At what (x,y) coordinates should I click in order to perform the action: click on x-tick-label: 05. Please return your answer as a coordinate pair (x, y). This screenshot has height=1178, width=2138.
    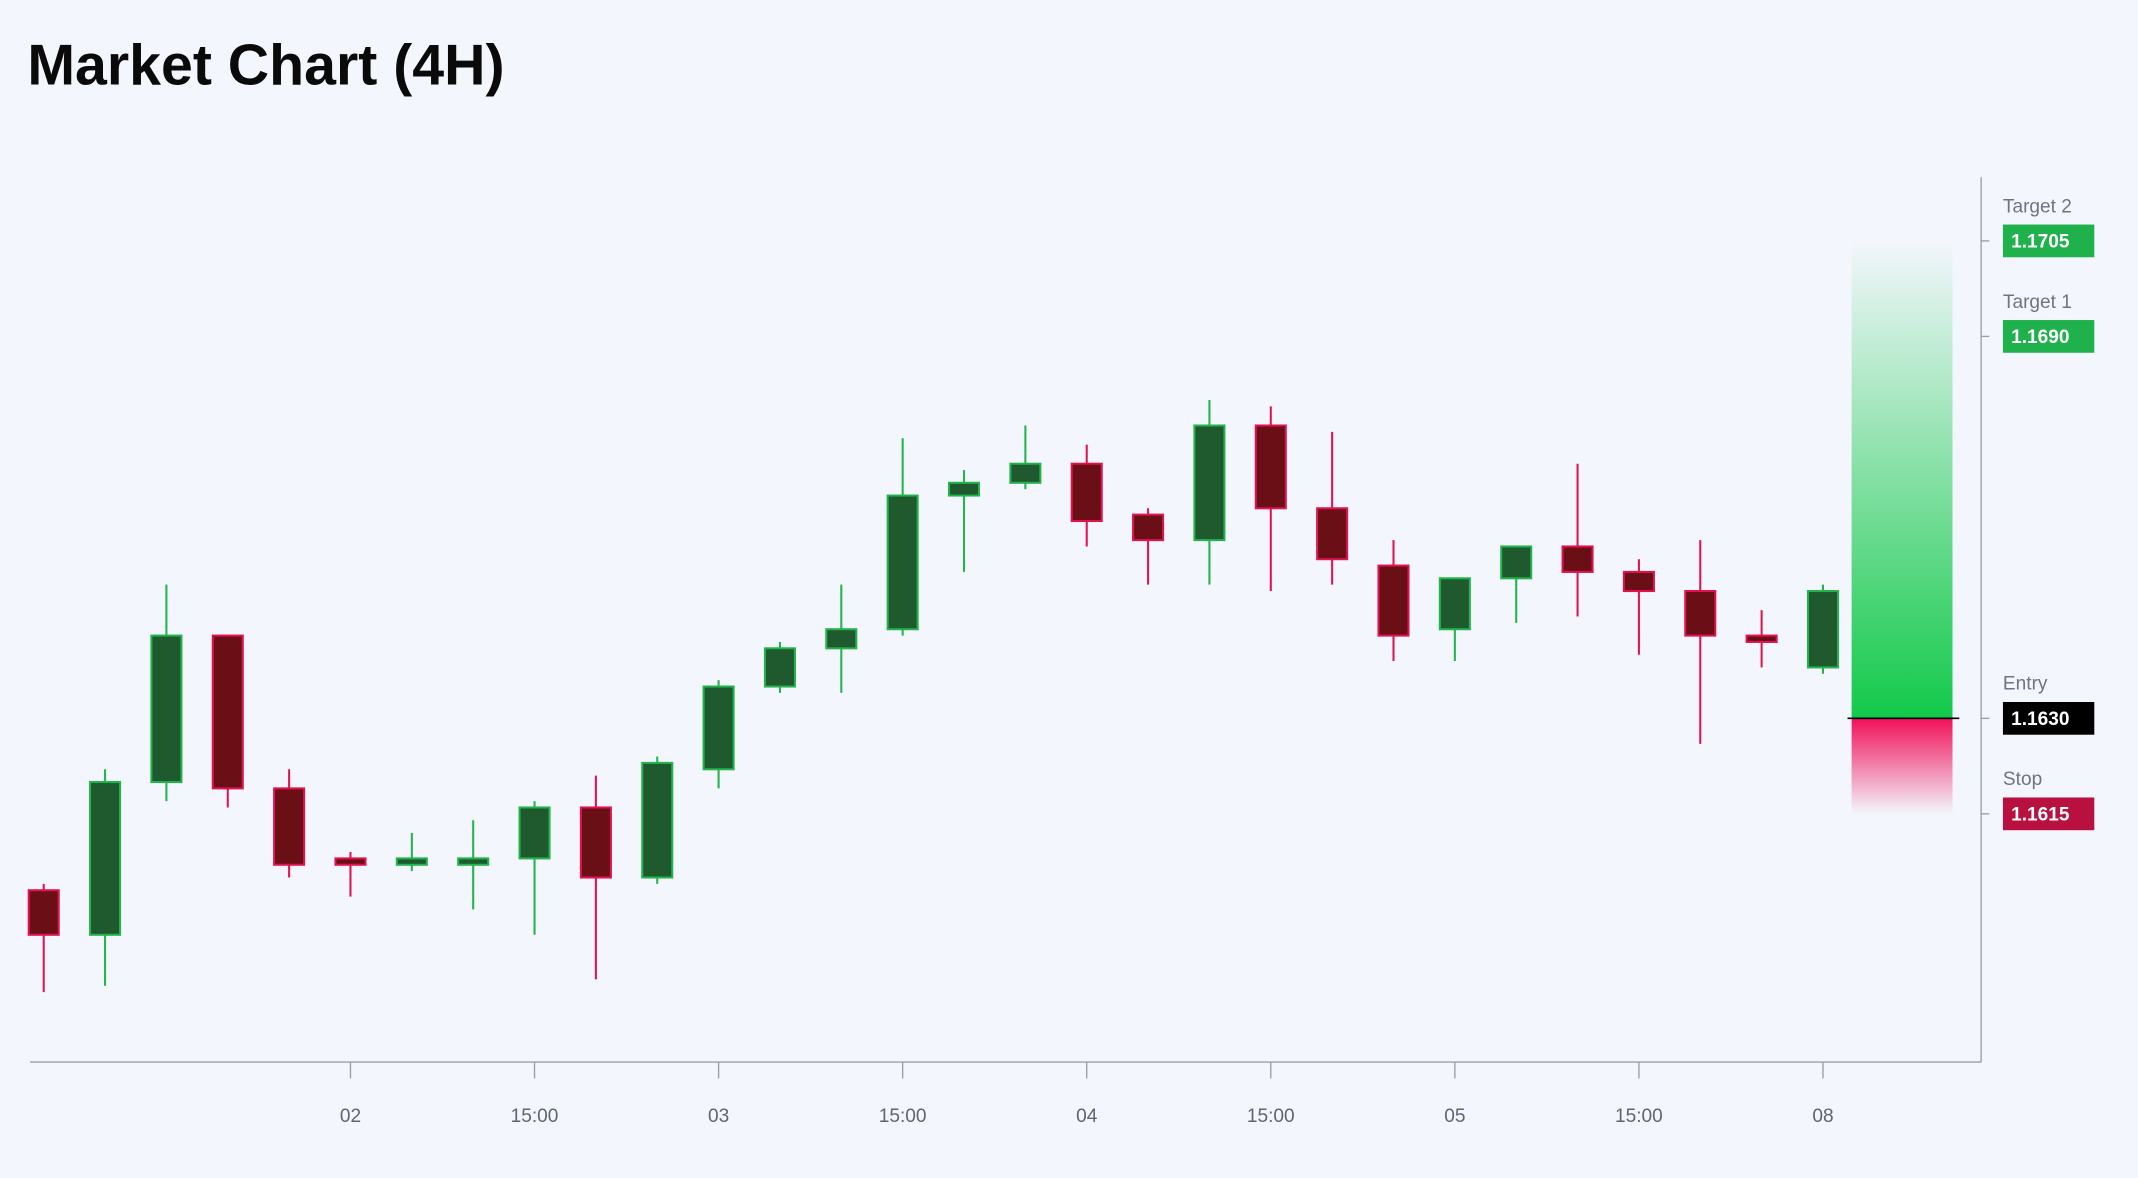
    Looking at the image, I should click on (1454, 1116).